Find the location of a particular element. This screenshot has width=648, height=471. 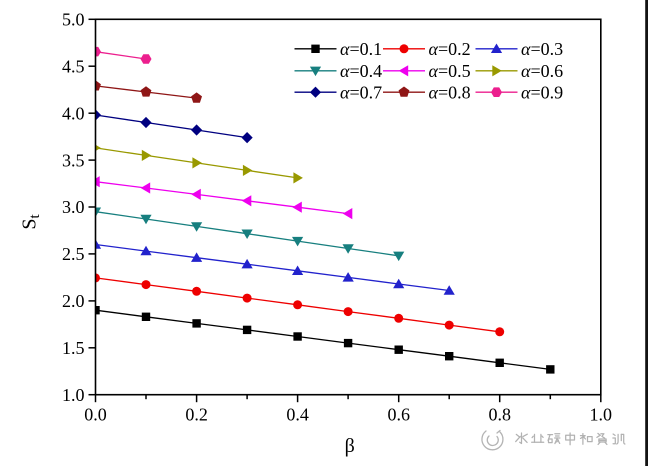

svg-text: 1.5 is located at coordinates (73, 348).